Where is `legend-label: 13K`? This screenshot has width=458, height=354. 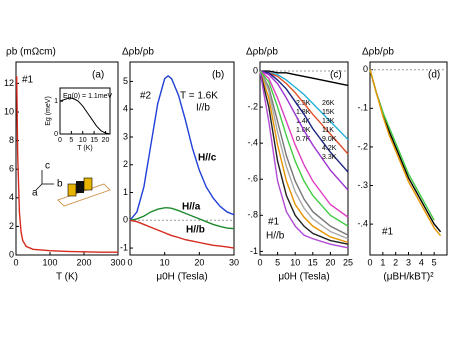 legend-label: 13K is located at coordinates (328, 121).